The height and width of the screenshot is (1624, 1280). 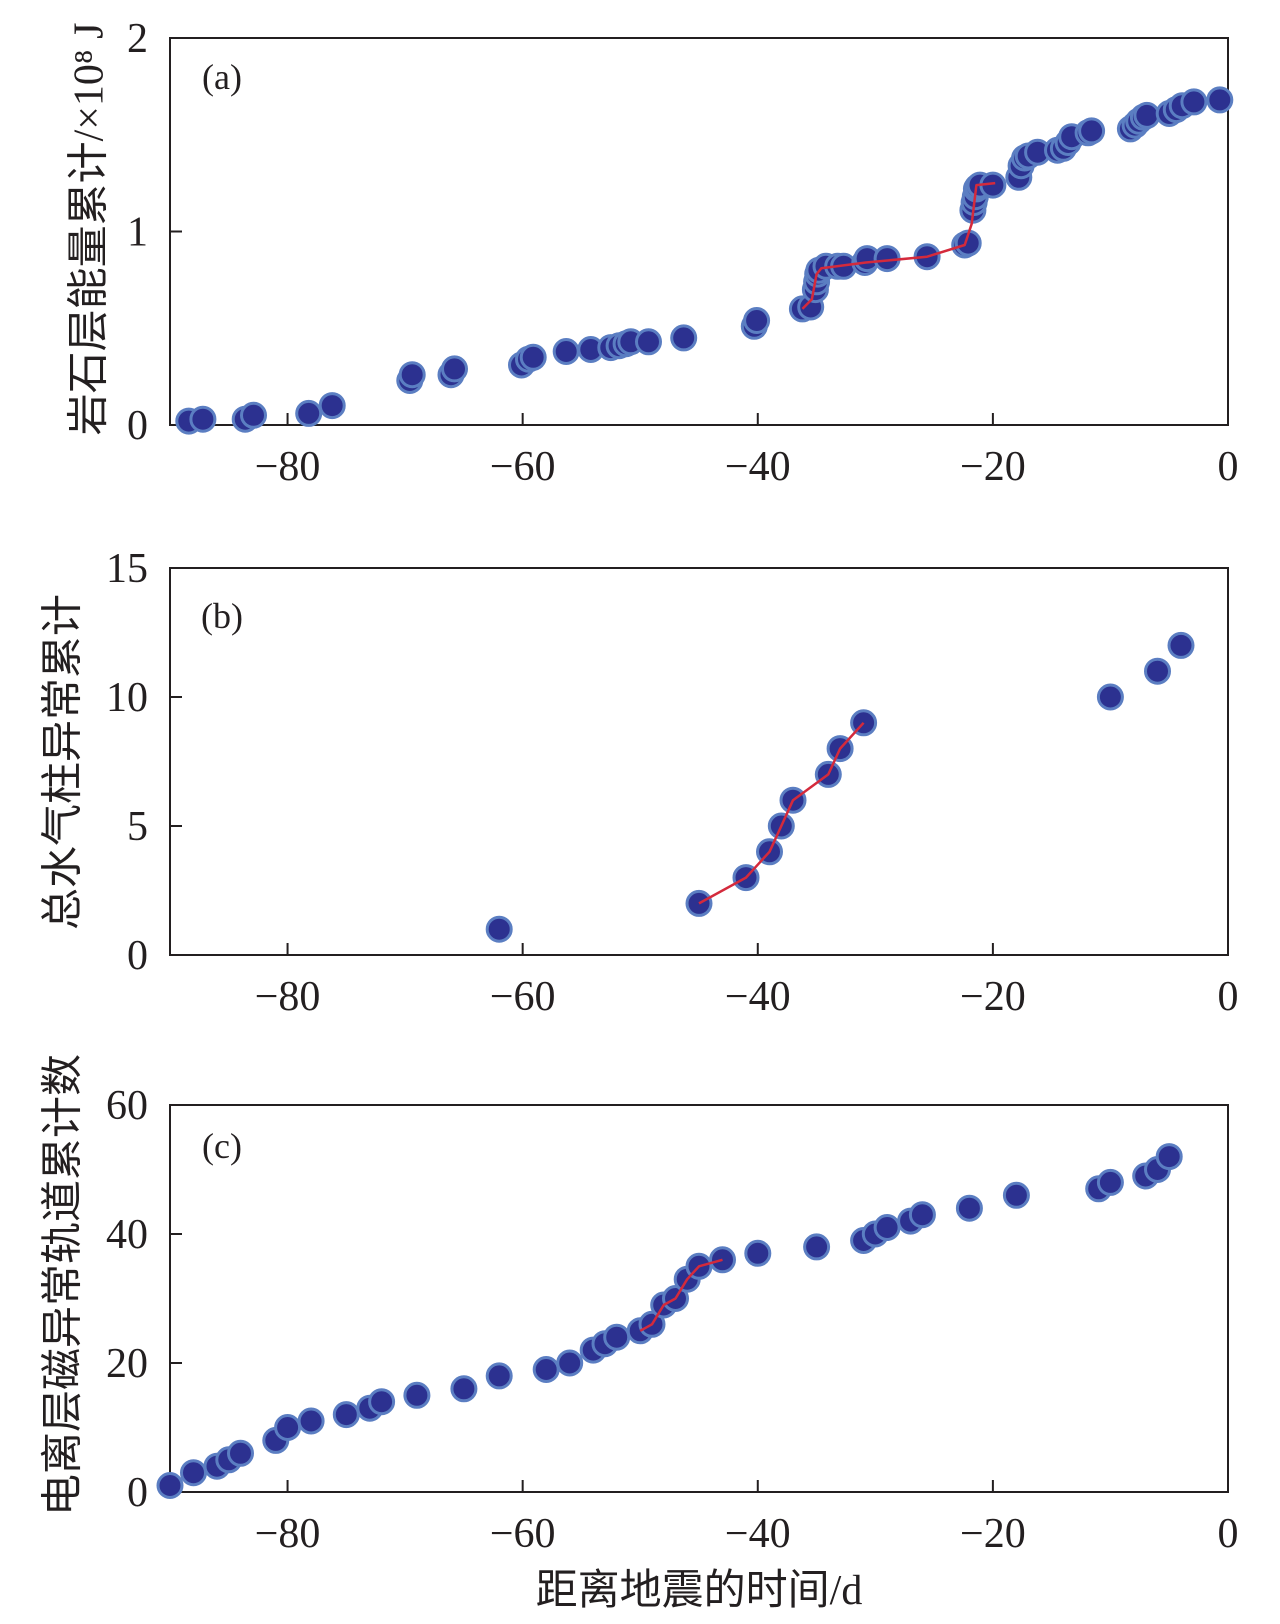 I want to click on y-tick-label: 15, so click(x=127, y=569).